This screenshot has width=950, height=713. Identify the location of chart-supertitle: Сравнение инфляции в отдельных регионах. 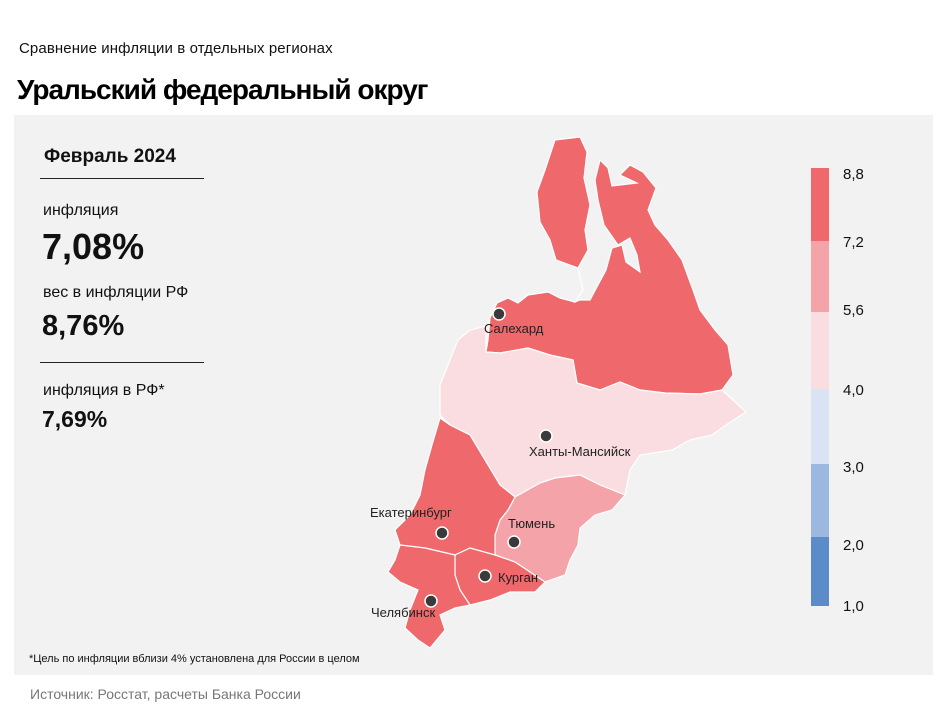
(176, 48).